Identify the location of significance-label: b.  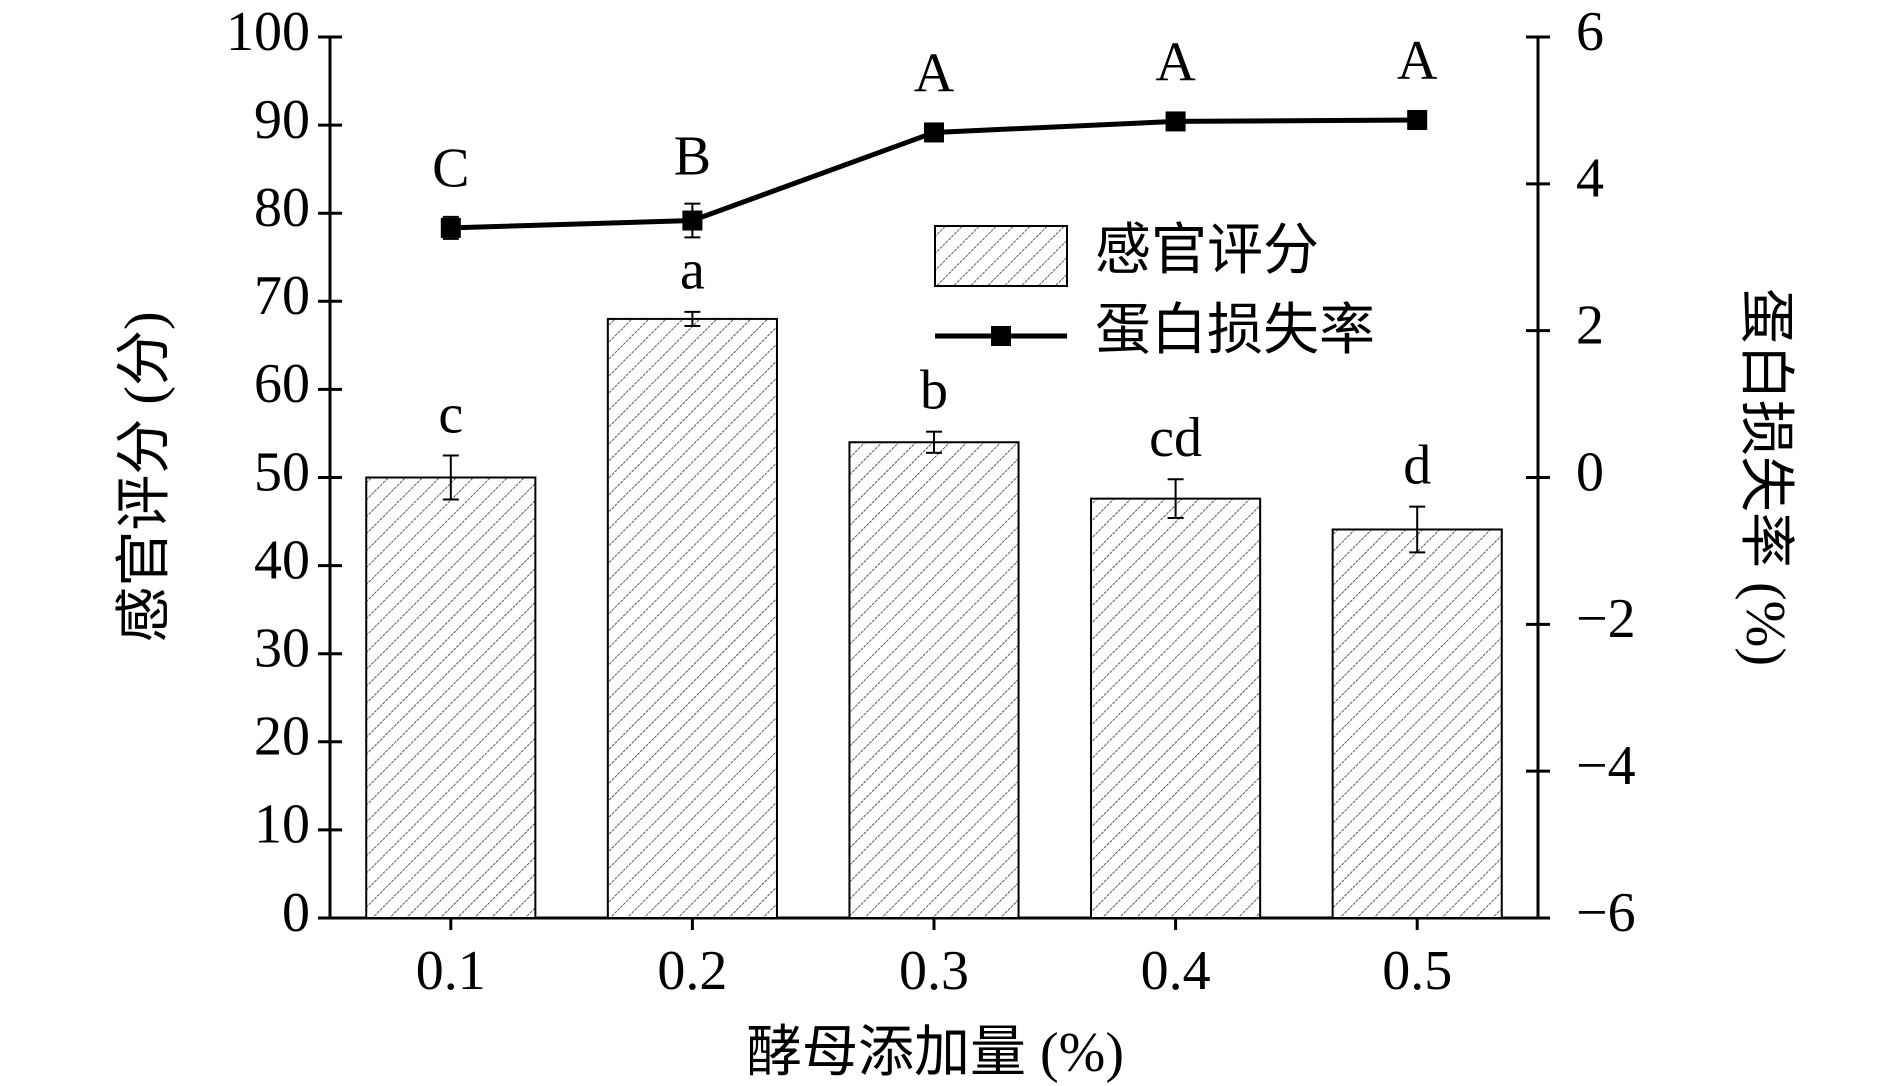
(934, 391).